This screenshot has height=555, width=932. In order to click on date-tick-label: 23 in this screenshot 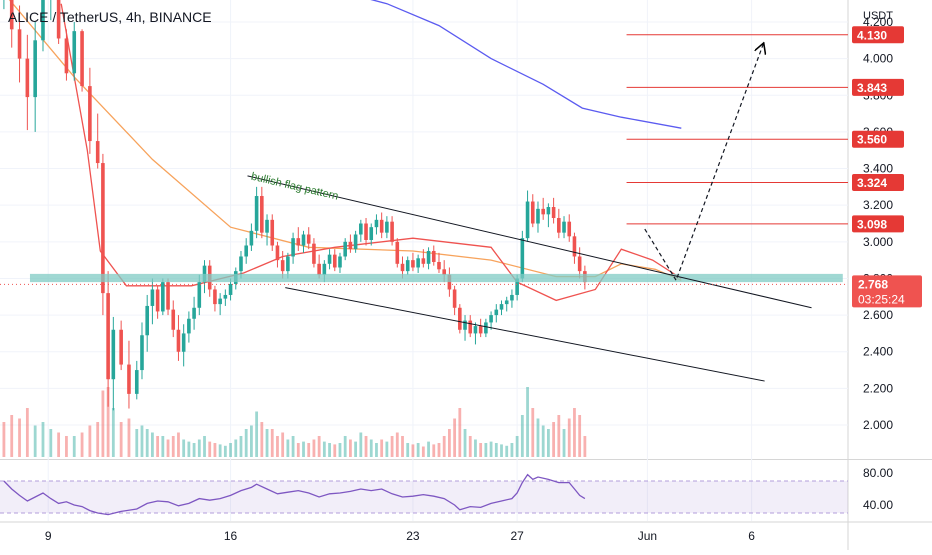, I will do `click(413, 536)`.